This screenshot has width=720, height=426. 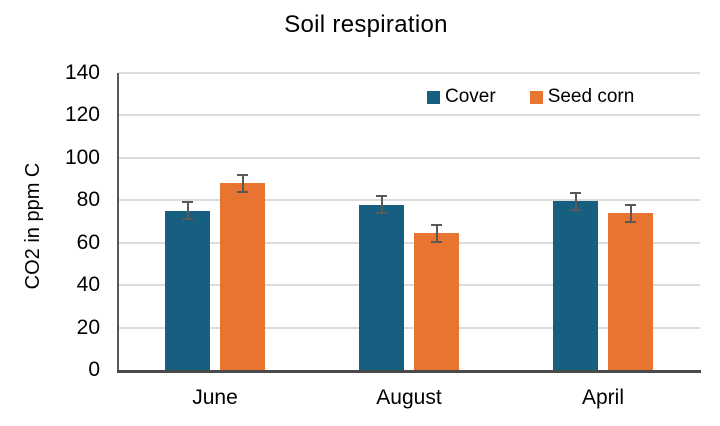 What do you see at coordinates (187, 211) in the screenshot?
I see `error-bar-line-cover-june` at bounding box center [187, 211].